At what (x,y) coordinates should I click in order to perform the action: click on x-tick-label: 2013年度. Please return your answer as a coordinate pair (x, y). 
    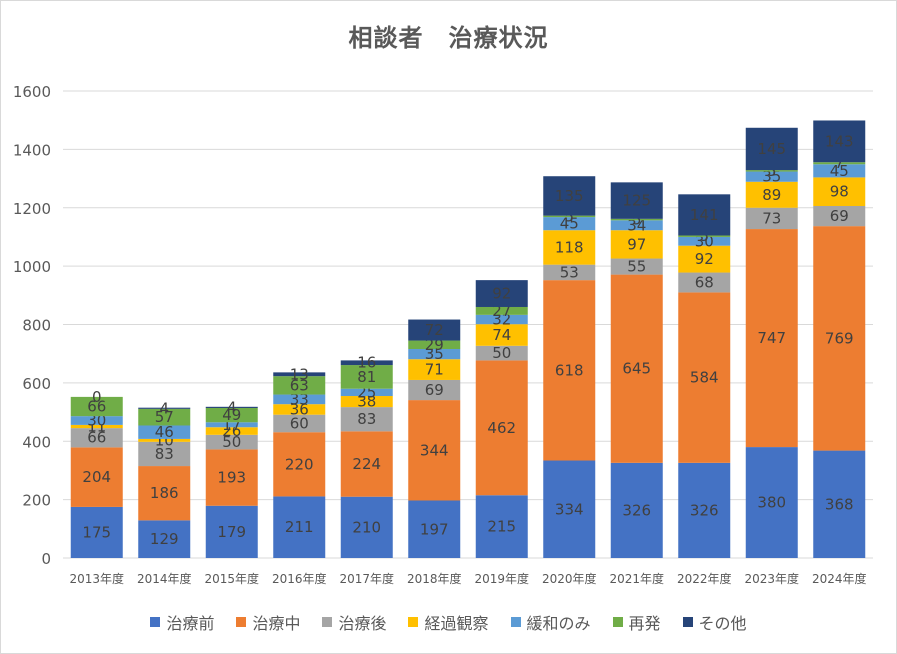
    Looking at the image, I should click on (96, 578).